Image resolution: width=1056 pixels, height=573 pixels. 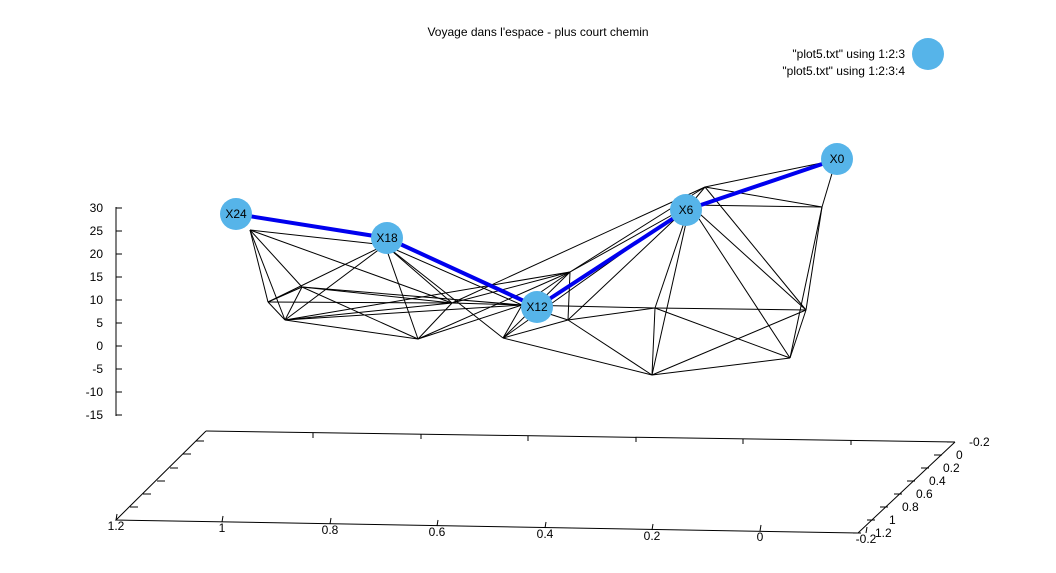 I want to click on y-tick-label: 1.2, so click(x=883, y=533).